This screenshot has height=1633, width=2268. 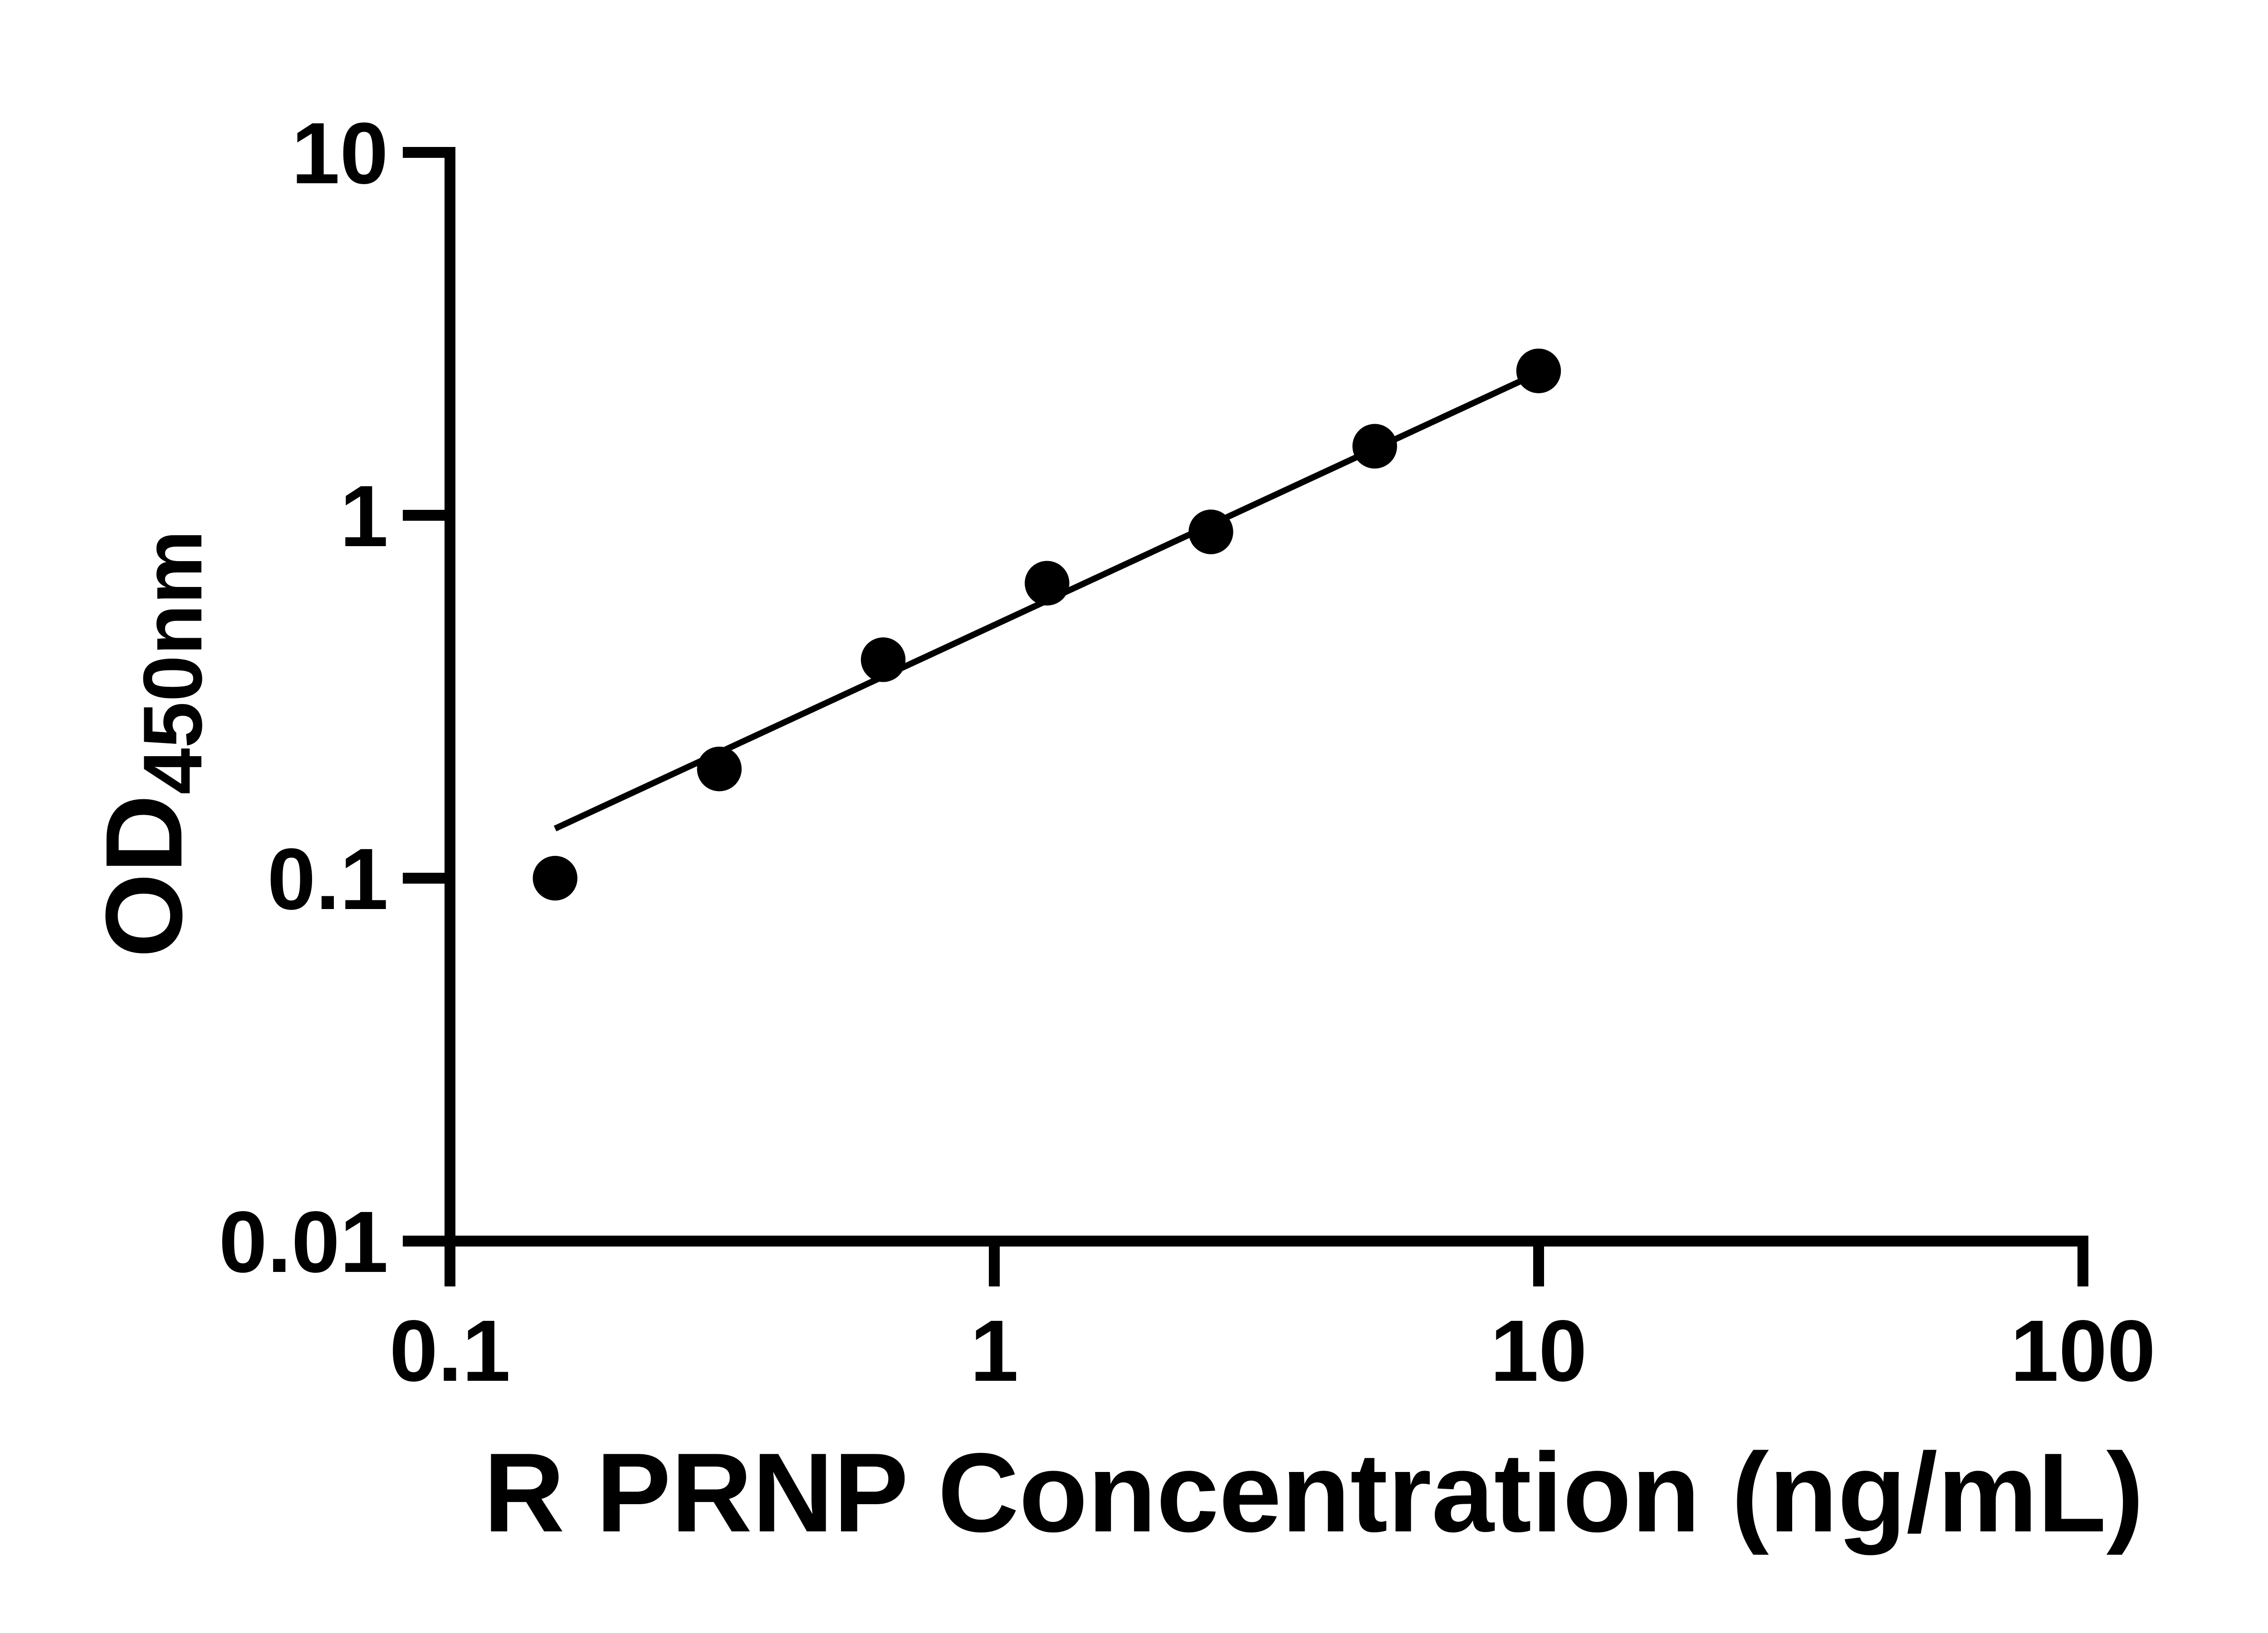 I want to click on x-tick-label: 0.1, so click(x=450, y=1350).